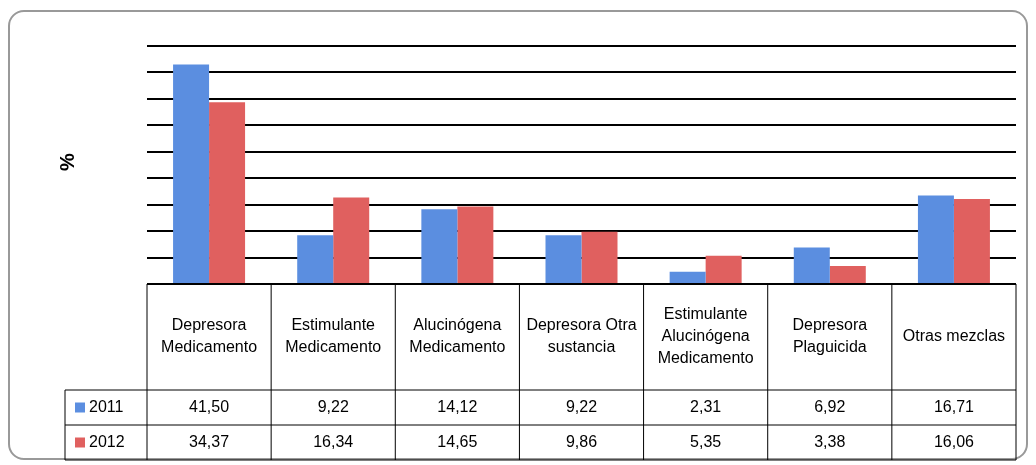 The width and height of the screenshot is (1036, 465). Describe the element at coordinates (209, 406) in the screenshot. I see `data-label: 41,50` at that location.